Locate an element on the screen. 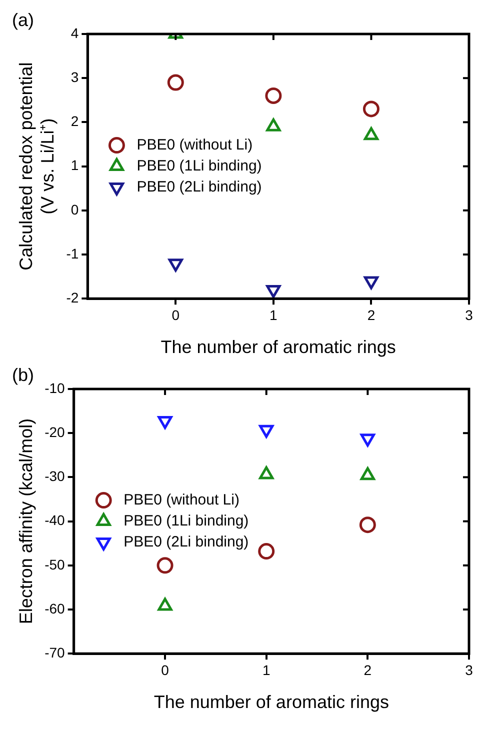  y-tick-label: 4 is located at coordinates (74, 32).